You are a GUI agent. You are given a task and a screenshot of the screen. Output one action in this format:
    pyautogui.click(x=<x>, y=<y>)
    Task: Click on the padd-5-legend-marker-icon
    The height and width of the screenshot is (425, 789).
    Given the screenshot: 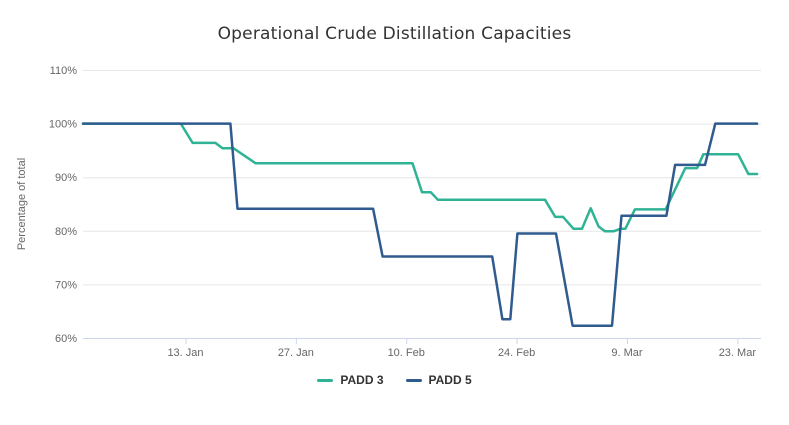 What is the action you would take?
    pyautogui.click(x=413, y=380)
    